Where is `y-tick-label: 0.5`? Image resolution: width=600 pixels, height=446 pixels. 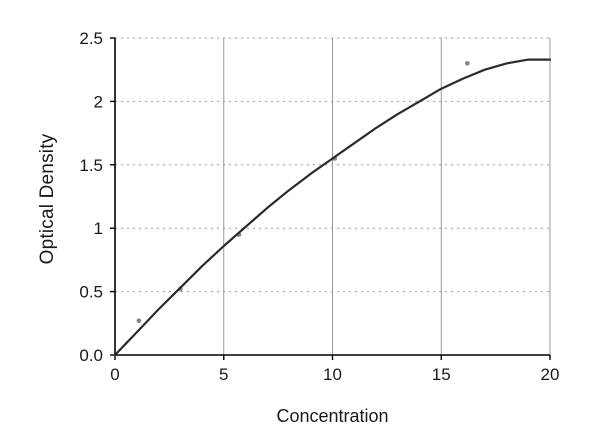
y-tick-label: 0.5 is located at coordinates (91, 292).